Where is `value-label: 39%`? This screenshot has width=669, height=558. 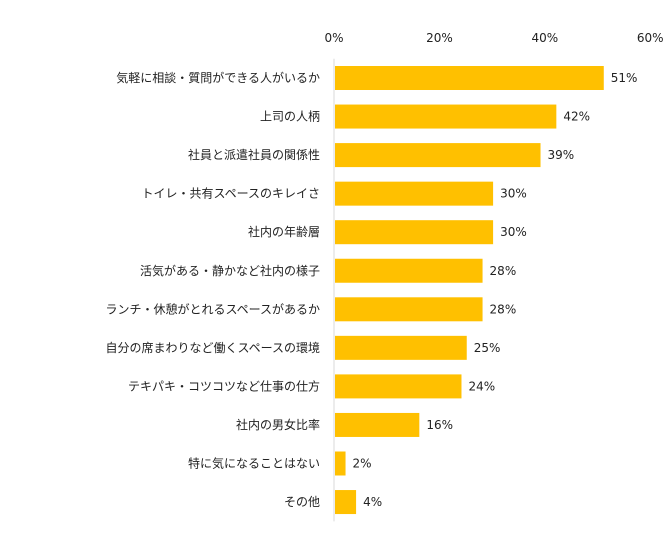
value-label: 39% is located at coordinates (561, 155).